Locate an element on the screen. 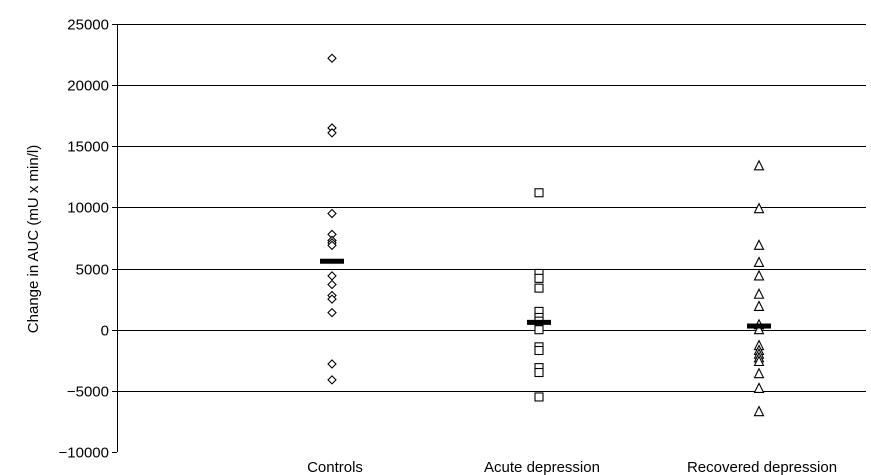 The height and width of the screenshot is (475, 871). y-tick-label: 5000 is located at coordinates (92, 270).